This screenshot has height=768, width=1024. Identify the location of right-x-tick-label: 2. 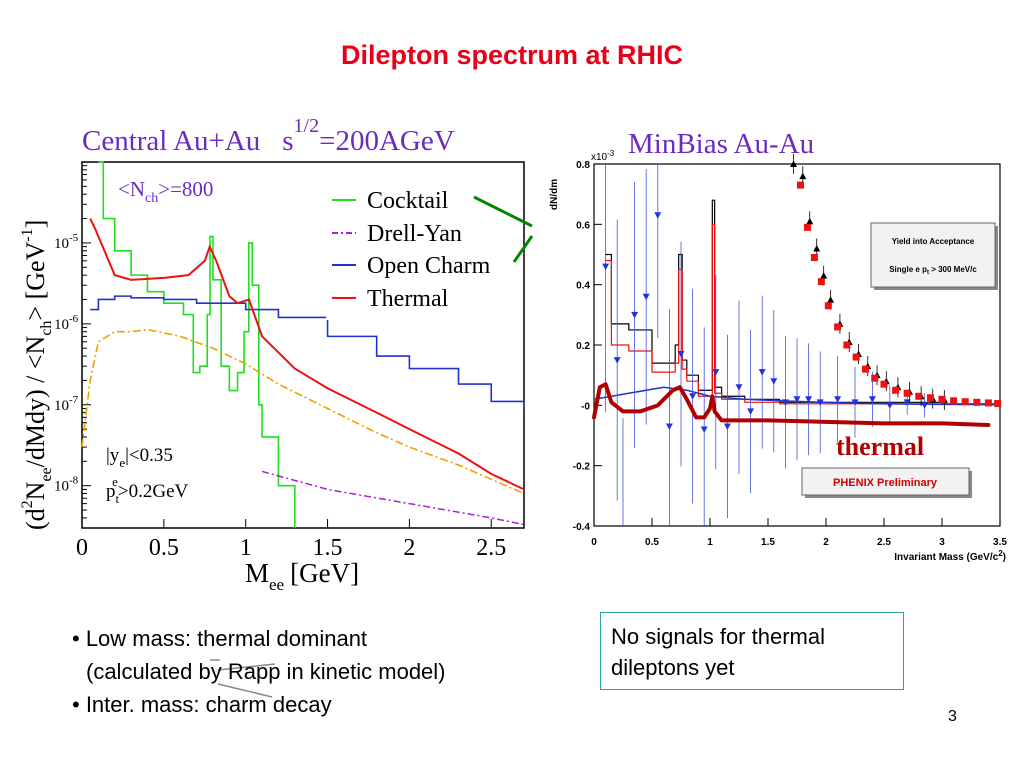
(826, 542).